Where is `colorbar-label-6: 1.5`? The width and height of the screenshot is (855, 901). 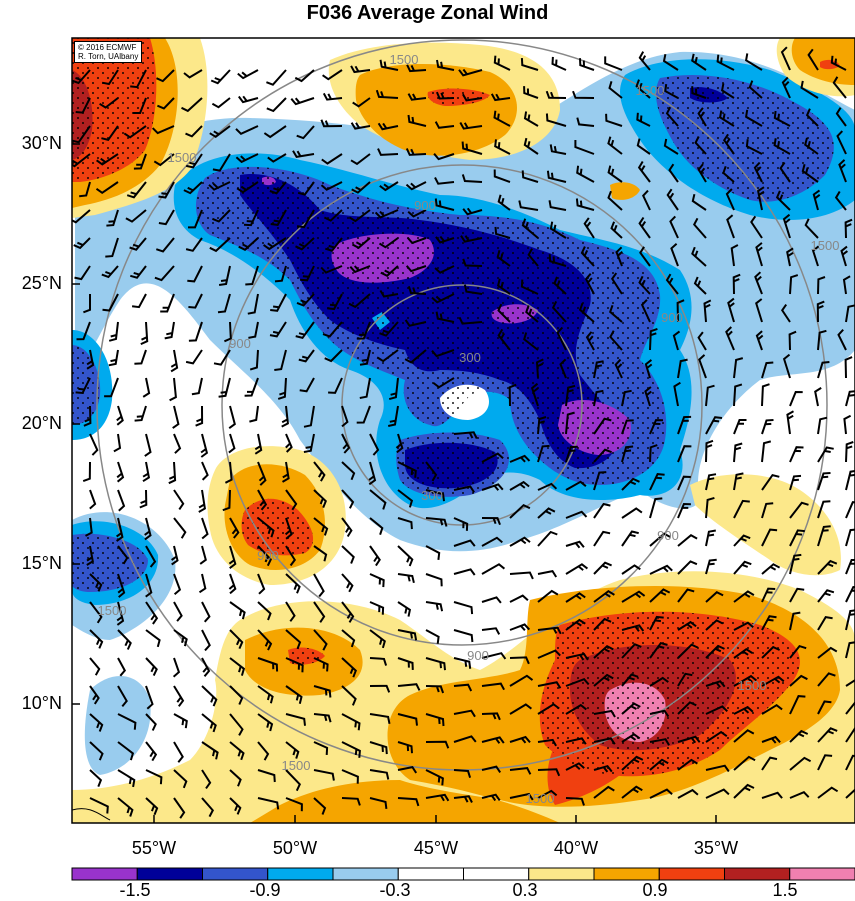 colorbar-label-6: 1.5 is located at coordinates (785, 890).